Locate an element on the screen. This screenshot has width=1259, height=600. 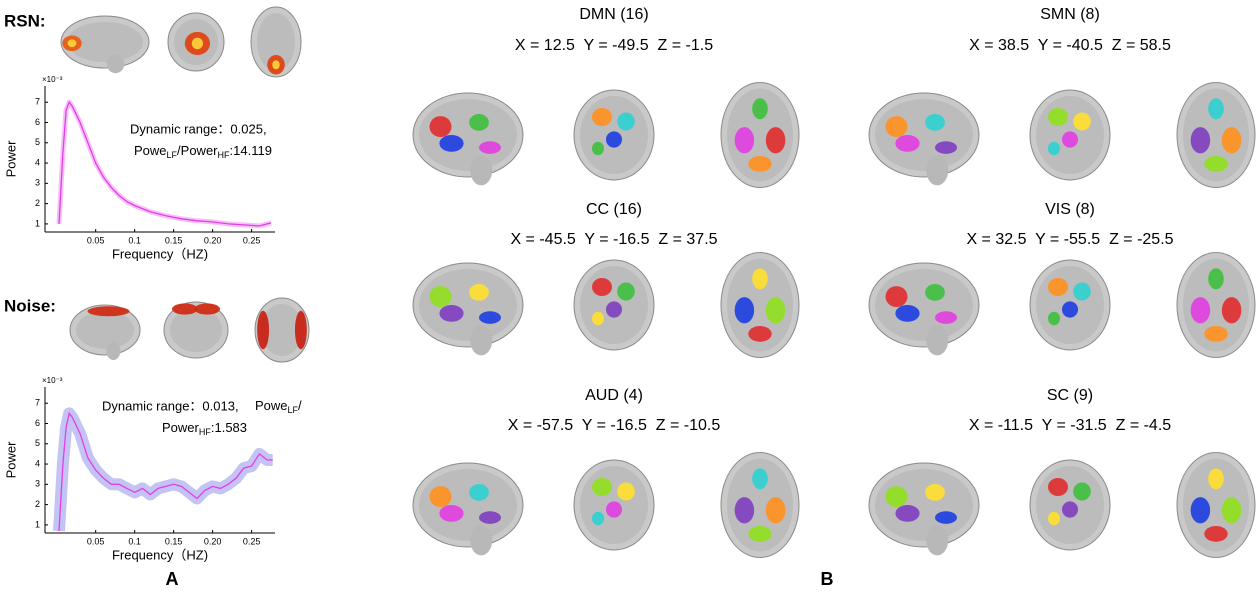
annotation-part: Powe is located at coordinates (150, 150).